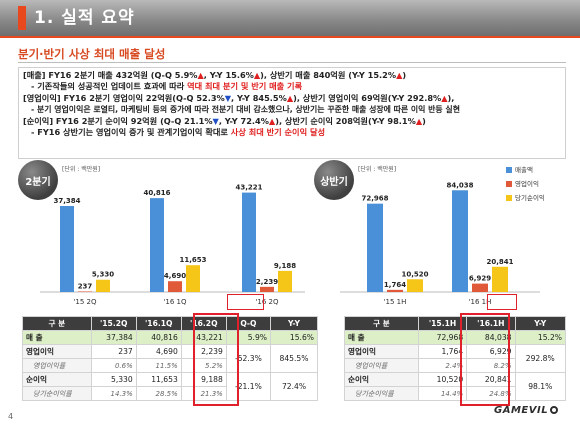 This screenshot has height=428, width=580. I want to click on table-row: 순이익 10,520 20,841 98.1%, so click(455, 386).